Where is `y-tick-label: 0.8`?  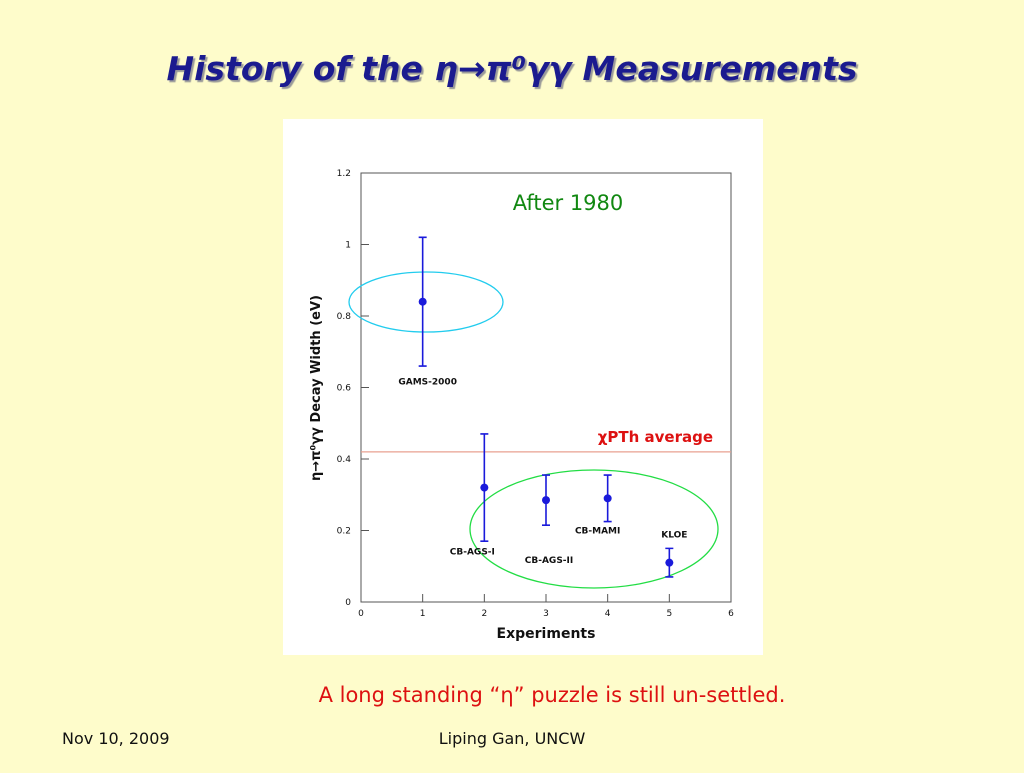 y-tick-label: 0.8 is located at coordinates (344, 317).